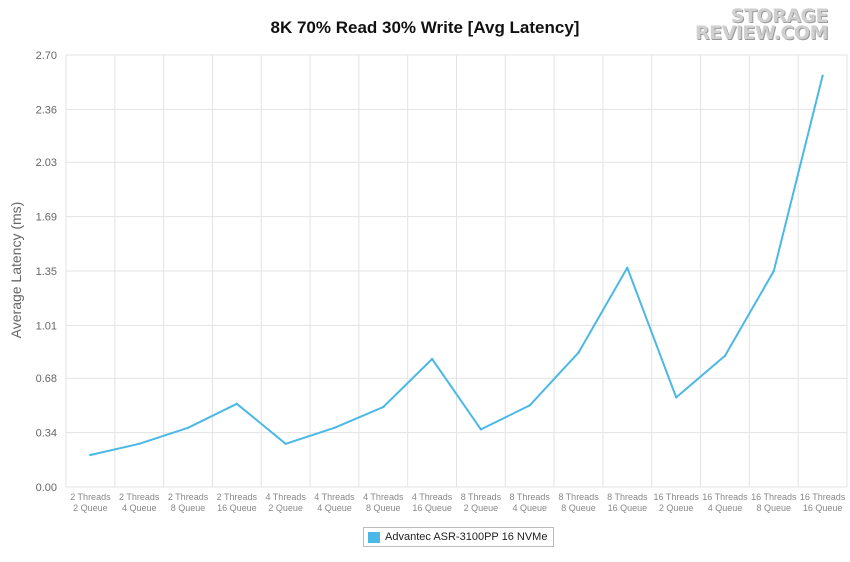 The width and height of the screenshot is (850, 562). Describe the element at coordinates (383, 502) in the screenshot. I see `x-tick-label: 4 Threads 8 Queue` at that location.